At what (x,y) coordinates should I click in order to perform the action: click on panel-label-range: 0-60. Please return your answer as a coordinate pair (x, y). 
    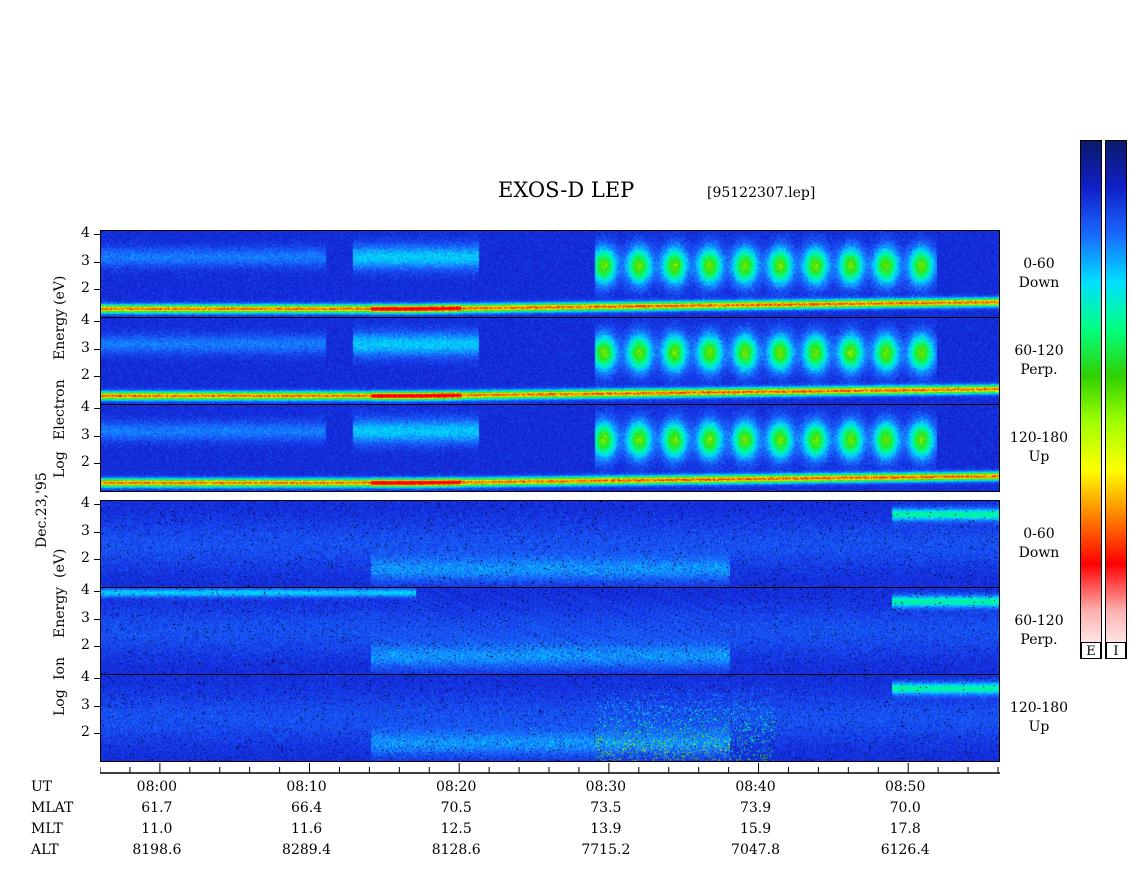
    Looking at the image, I should click on (1039, 264).